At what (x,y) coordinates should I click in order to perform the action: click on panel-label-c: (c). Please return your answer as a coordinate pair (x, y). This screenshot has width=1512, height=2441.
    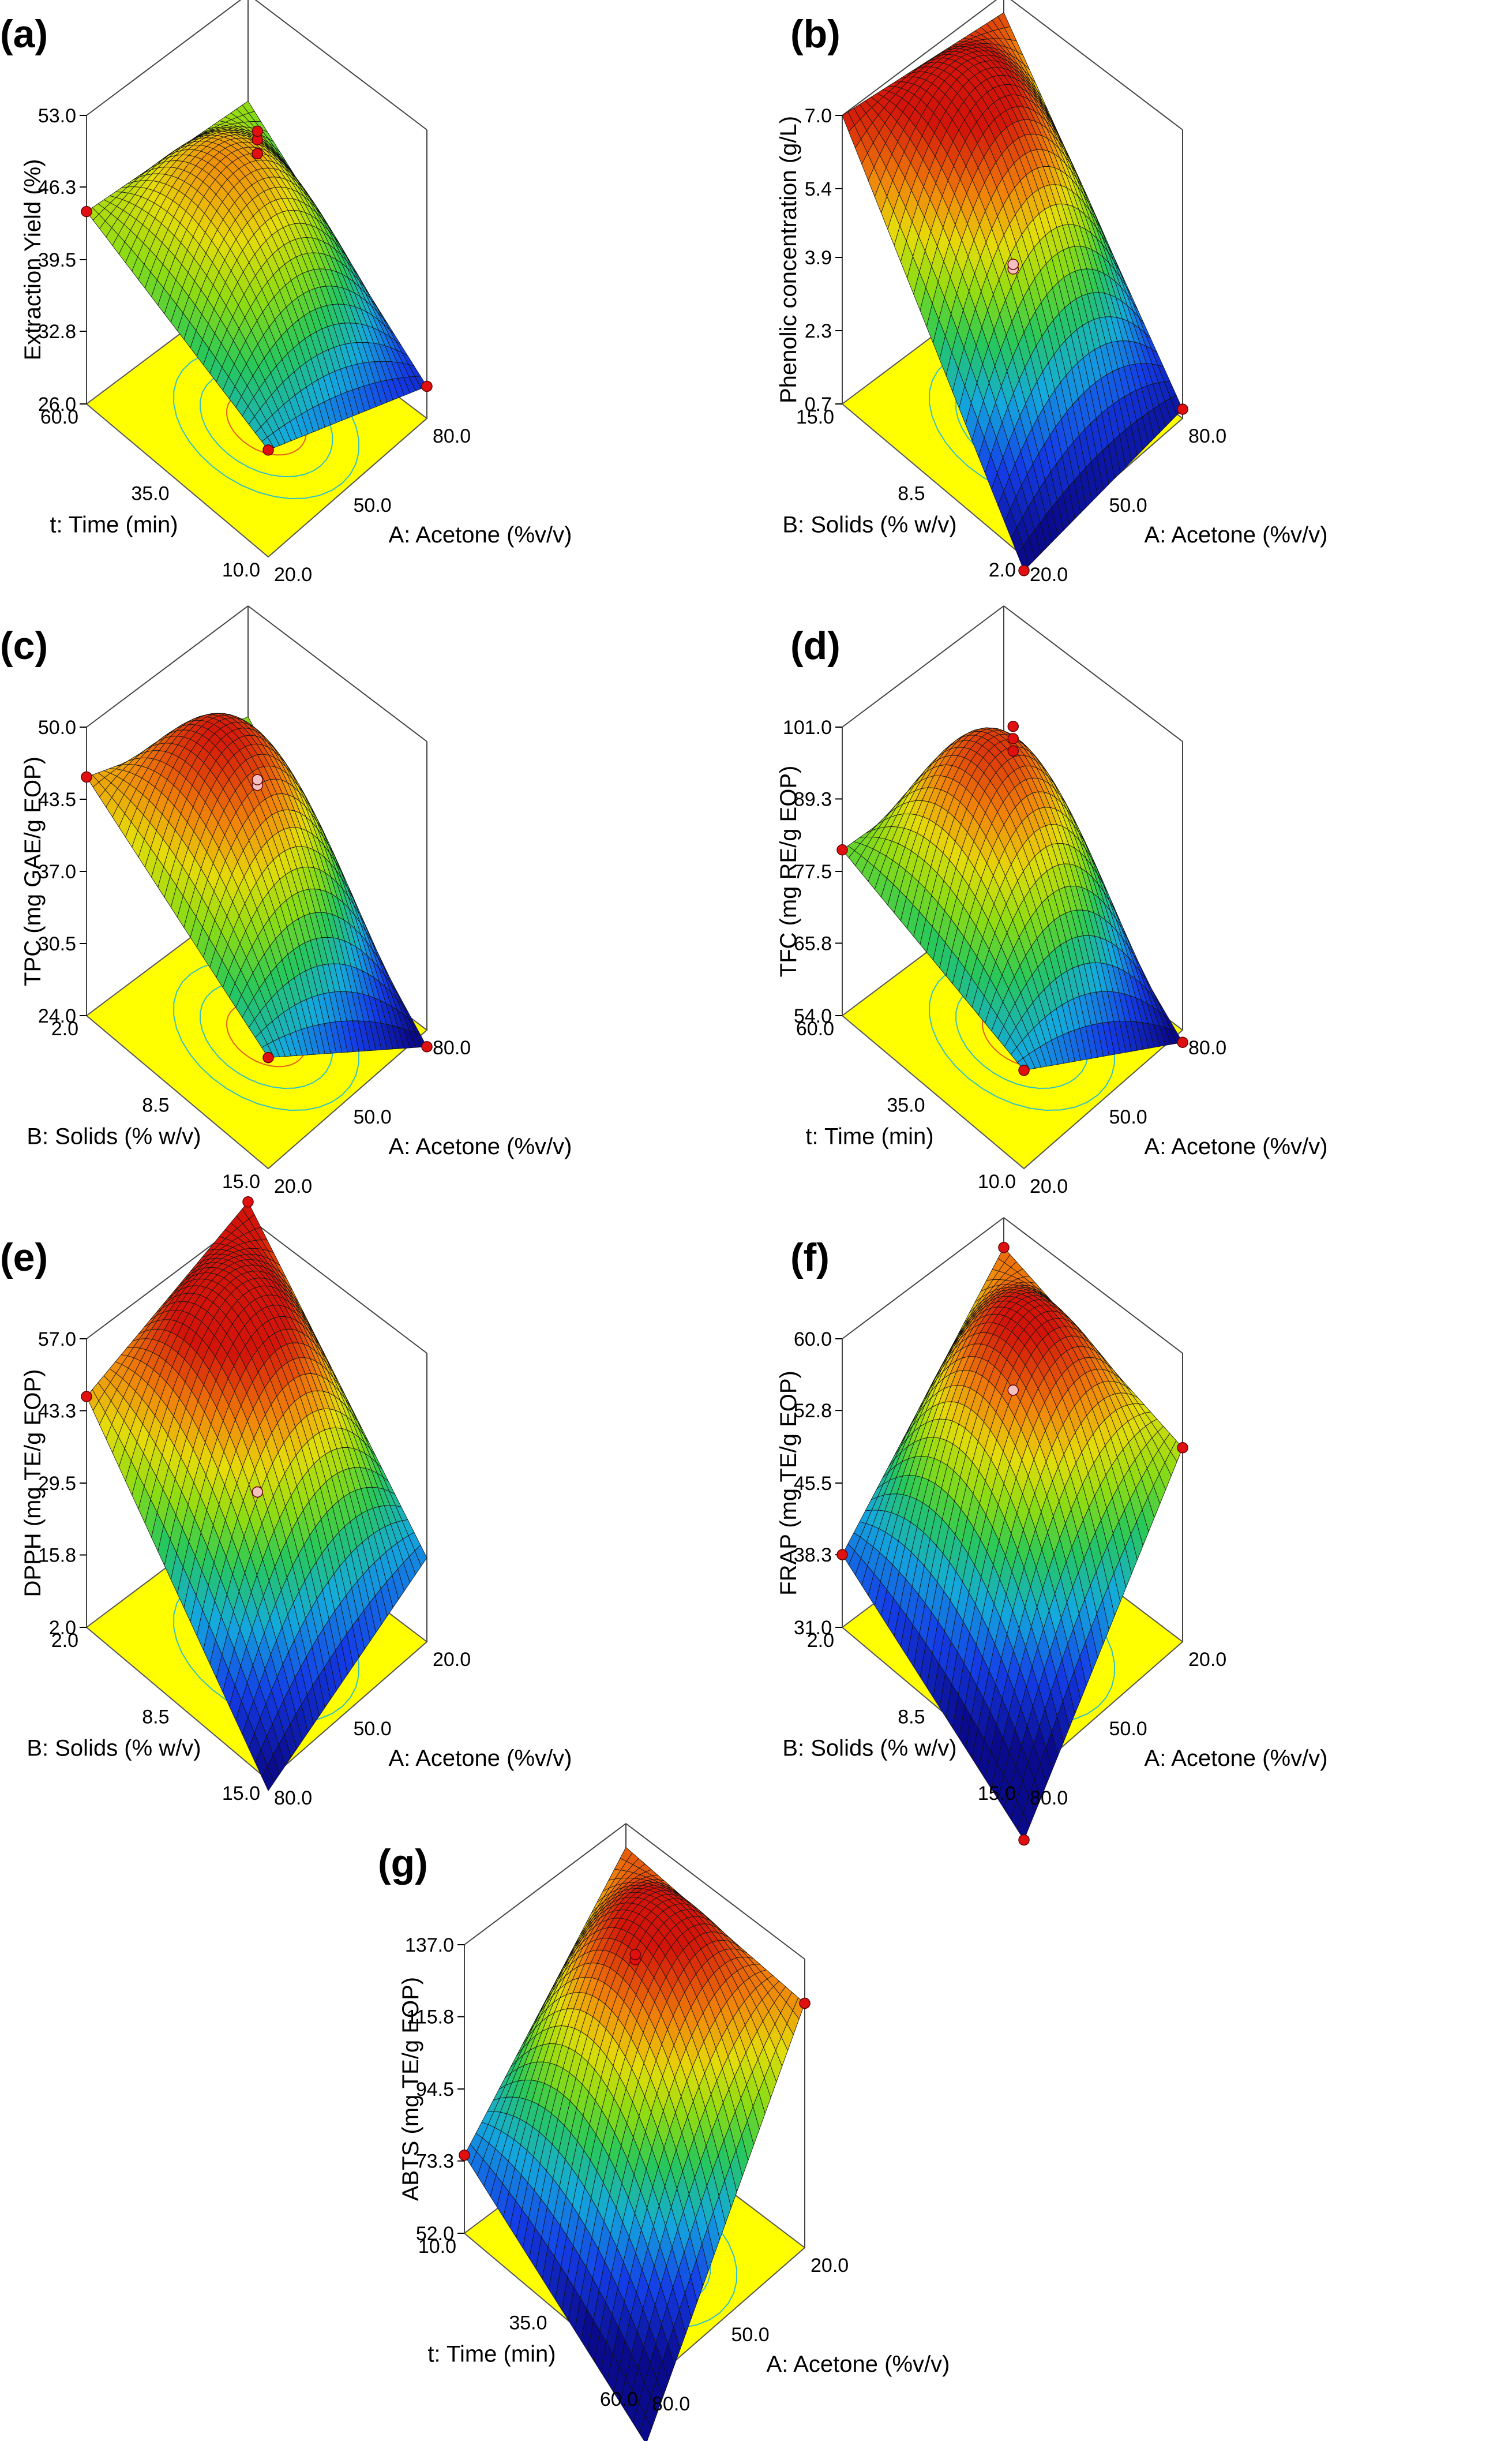
    Looking at the image, I should click on (24, 646).